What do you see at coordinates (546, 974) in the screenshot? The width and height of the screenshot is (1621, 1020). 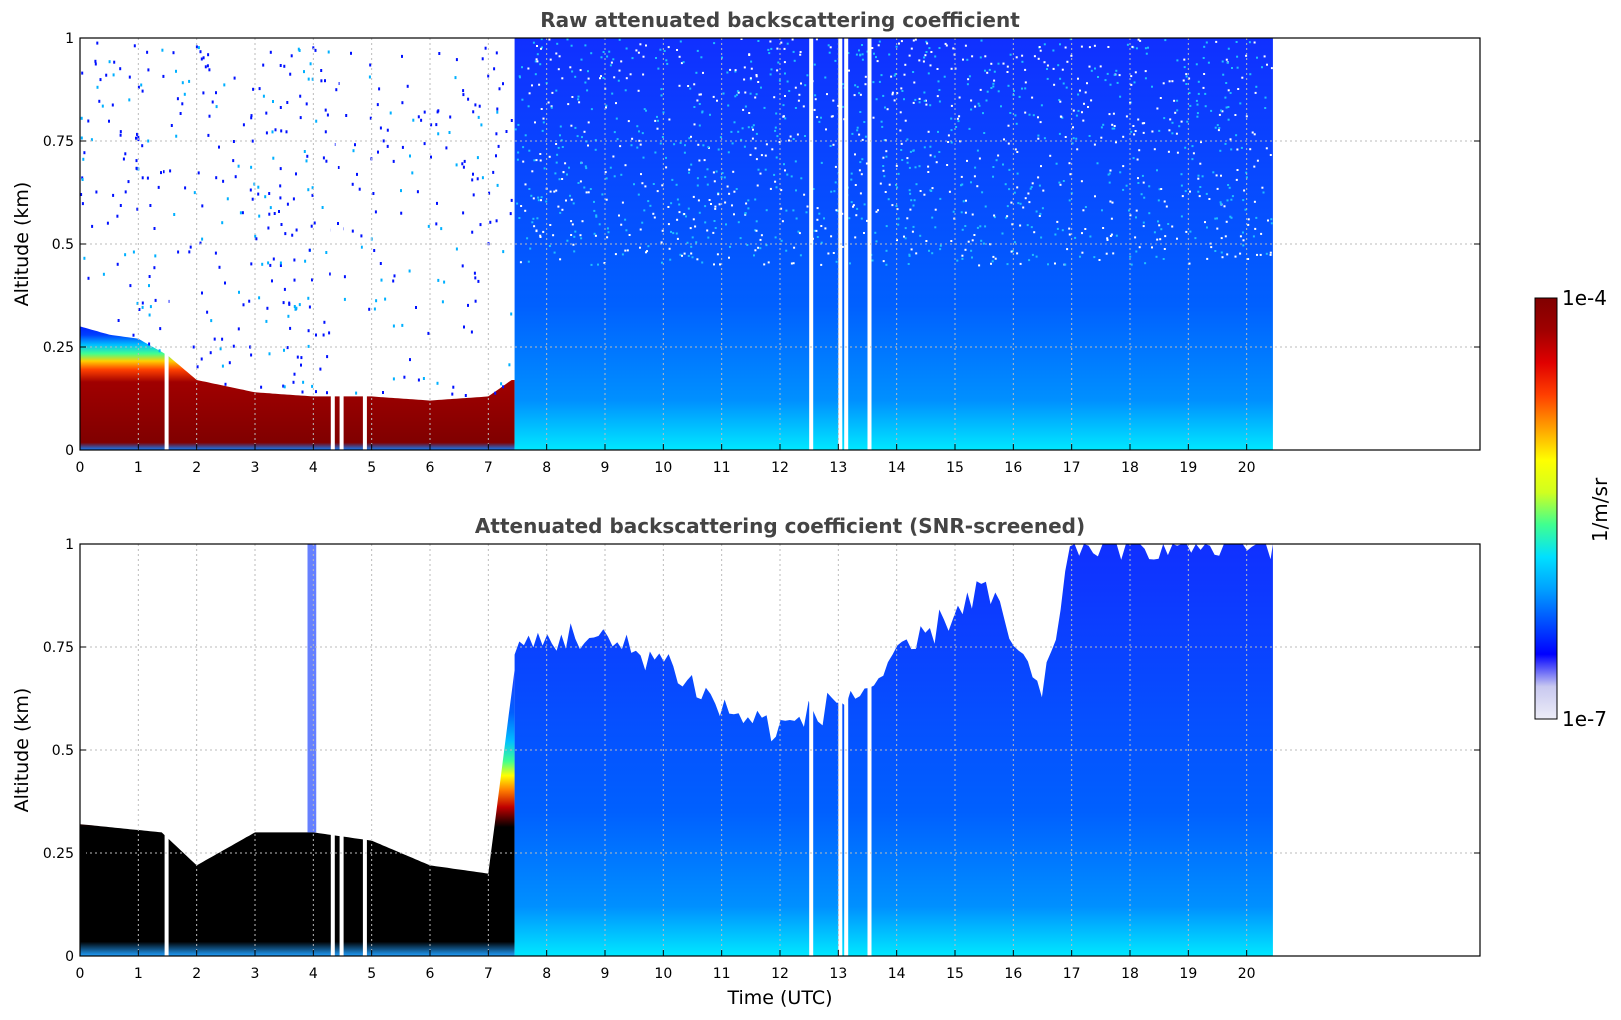 I see `x-tick-label: 8` at bounding box center [546, 974].